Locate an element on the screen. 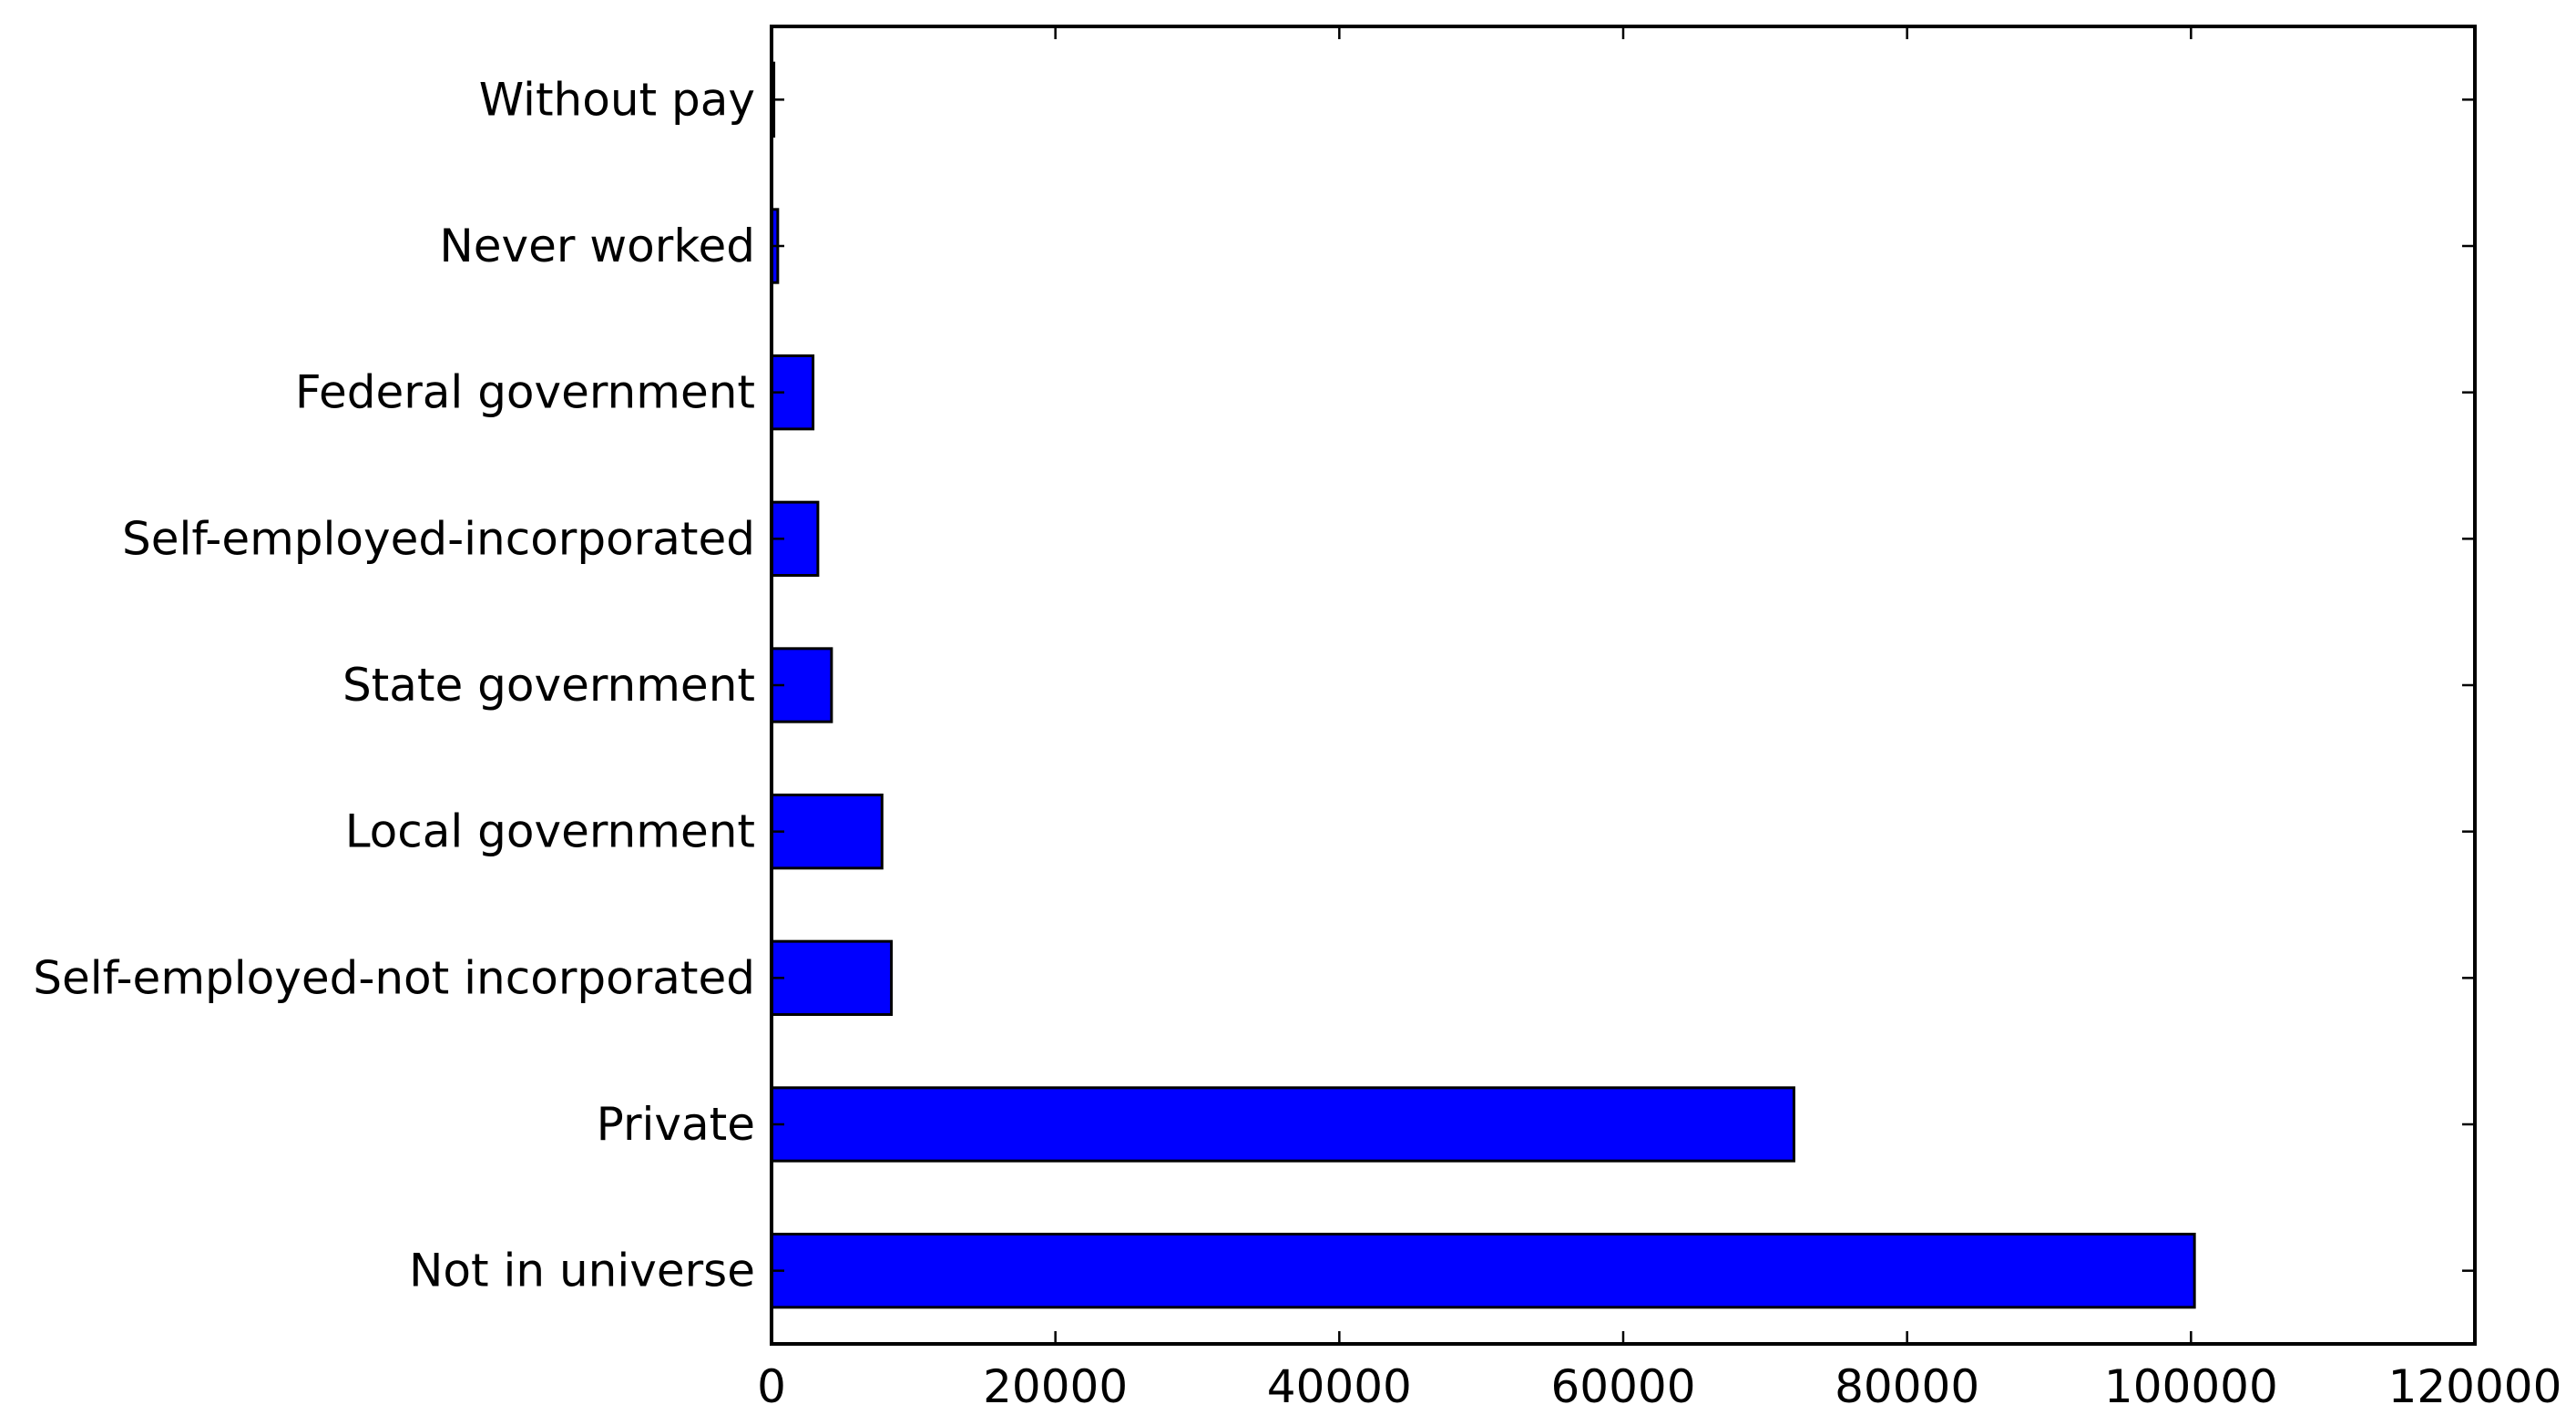 This screenshot has width=2576, height=1425. x-tick-label: 100000 is located at coordinates (2191, 1386).